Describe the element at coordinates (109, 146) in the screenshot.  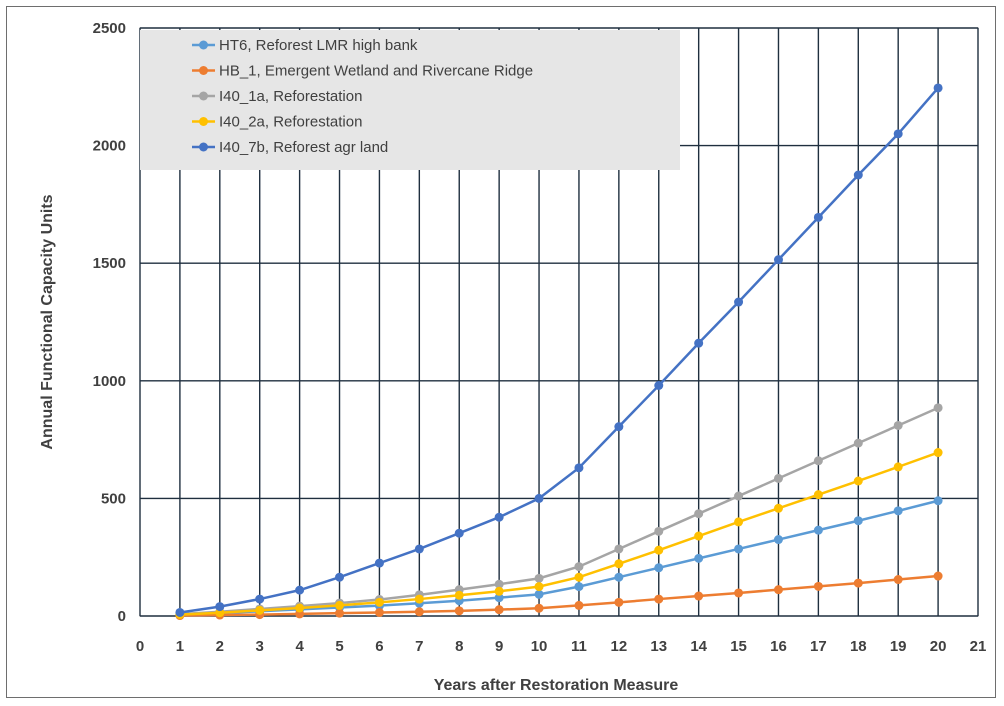
I see `y-tick-label: 2000` at that location.